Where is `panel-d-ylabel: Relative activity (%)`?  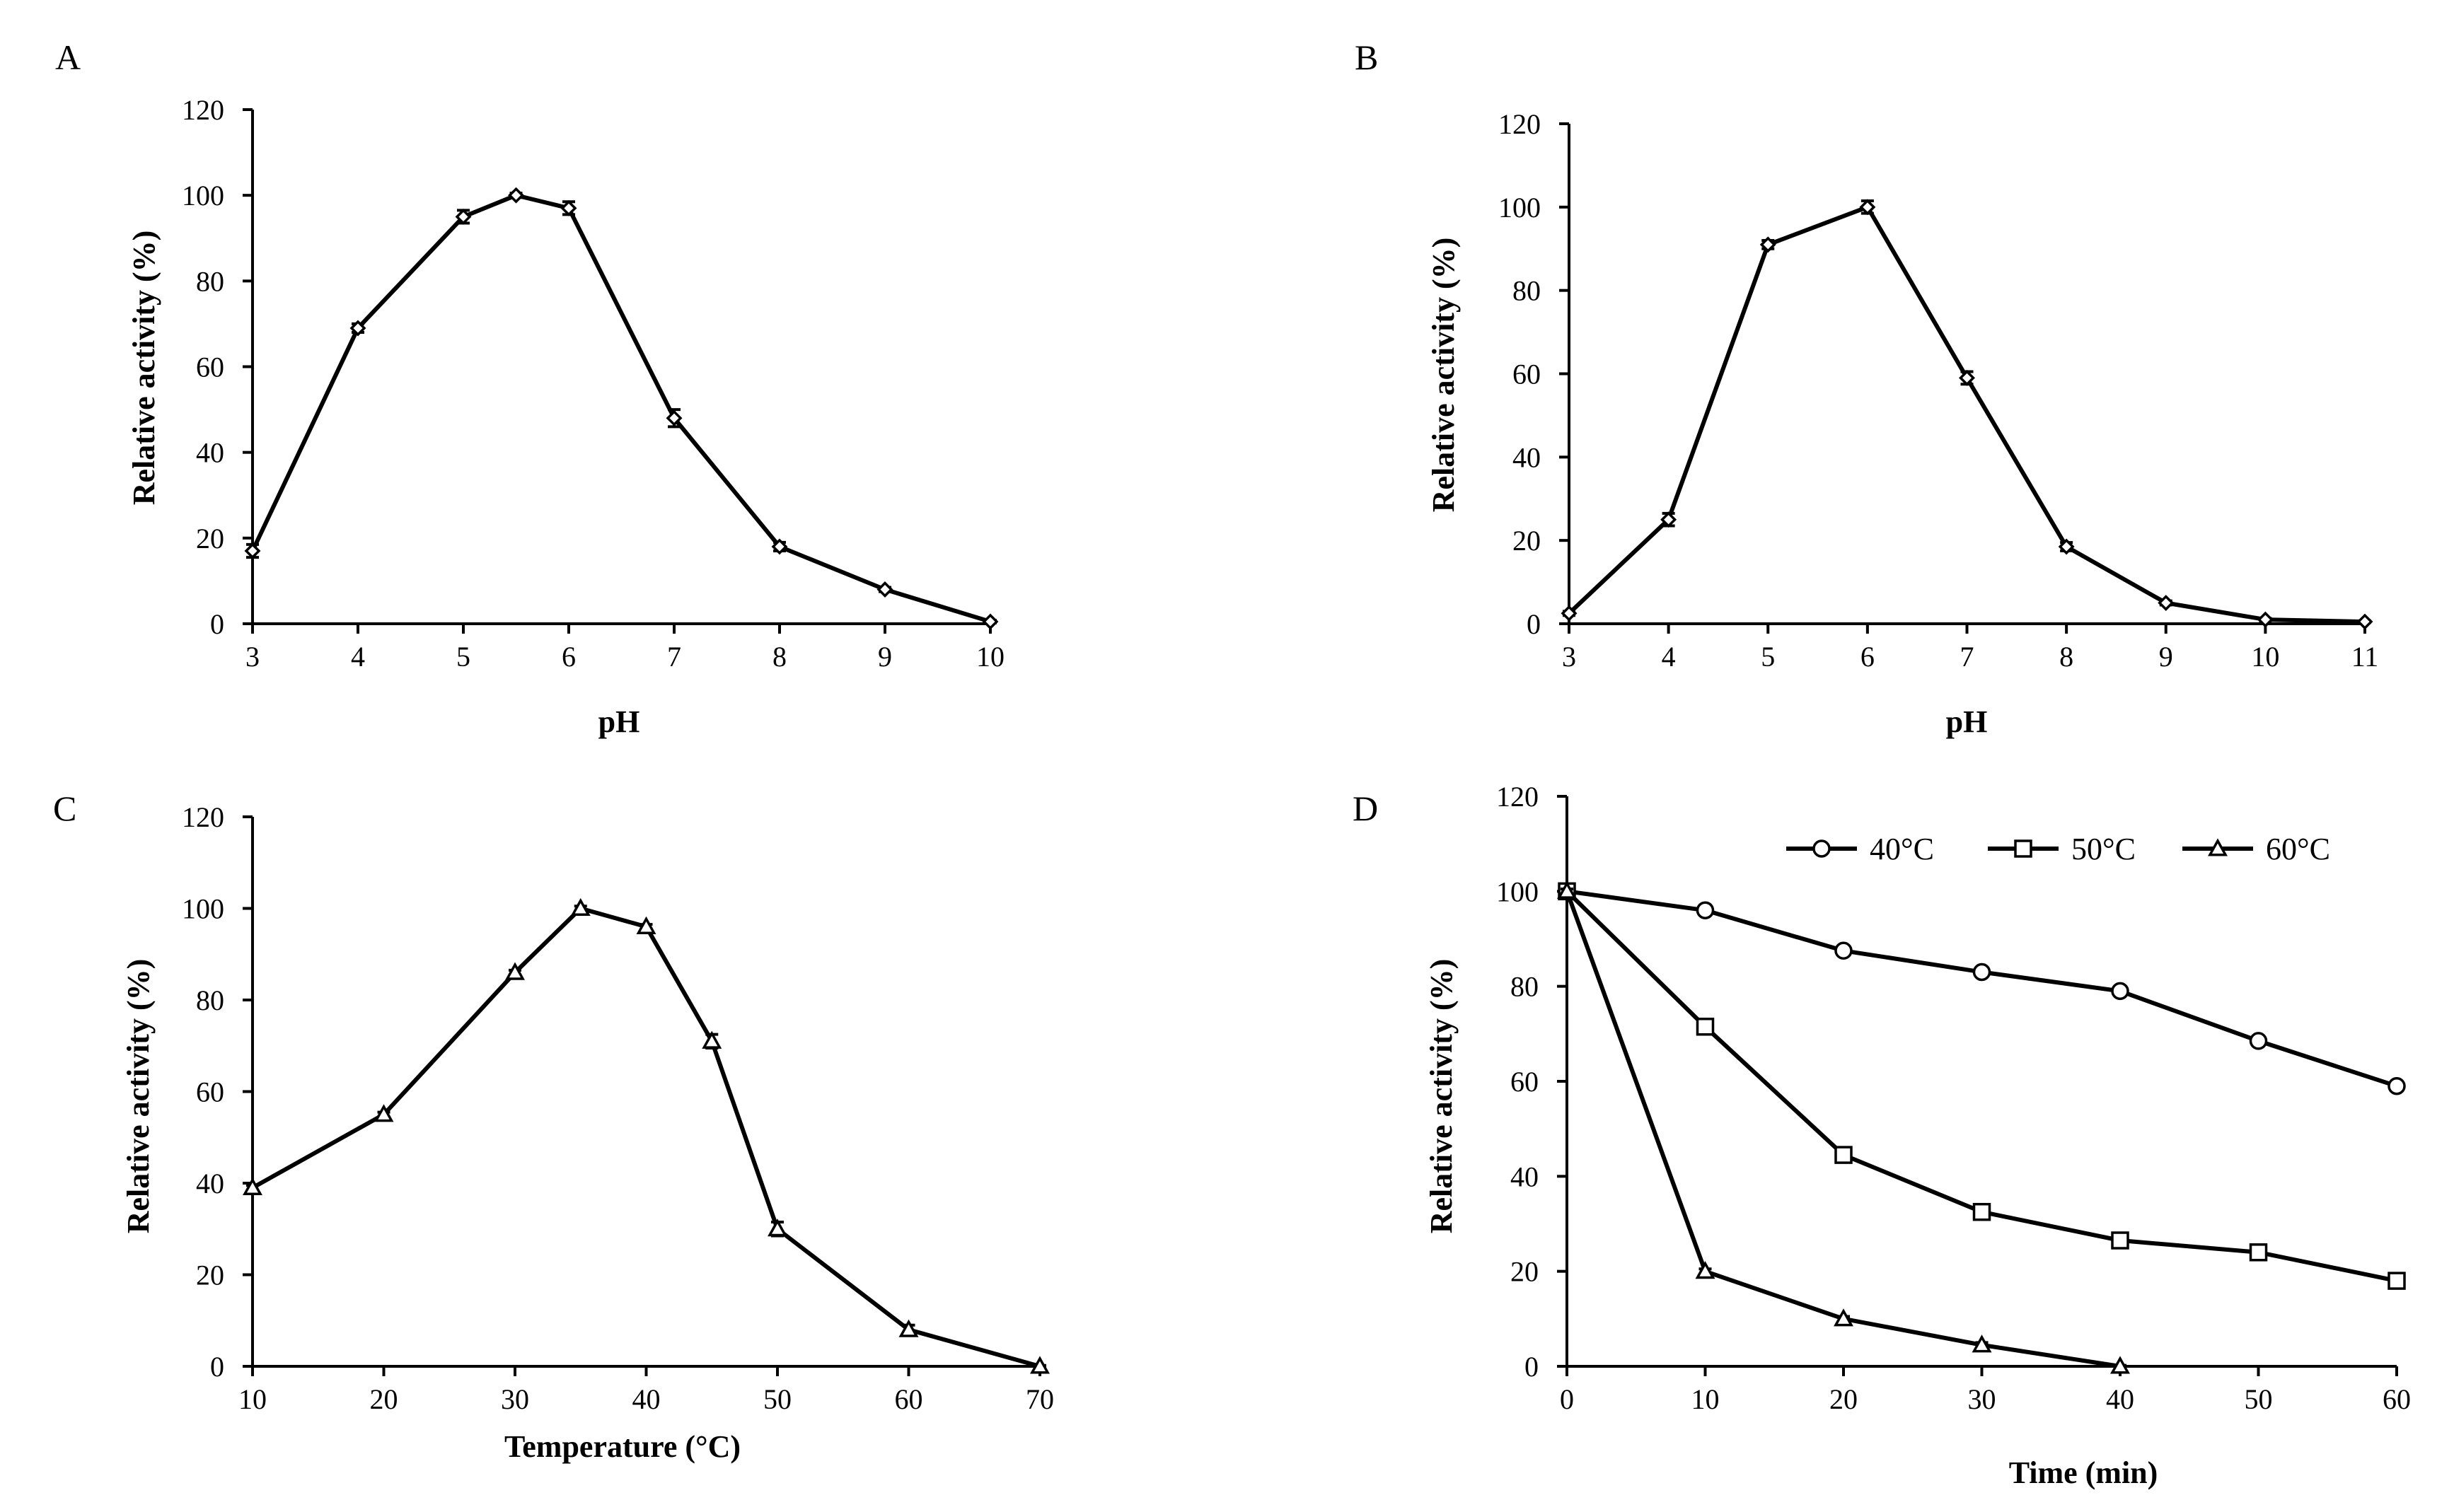
panel-d-ylabel: Relative activity (%) is located at coordinates (1441, 1096).